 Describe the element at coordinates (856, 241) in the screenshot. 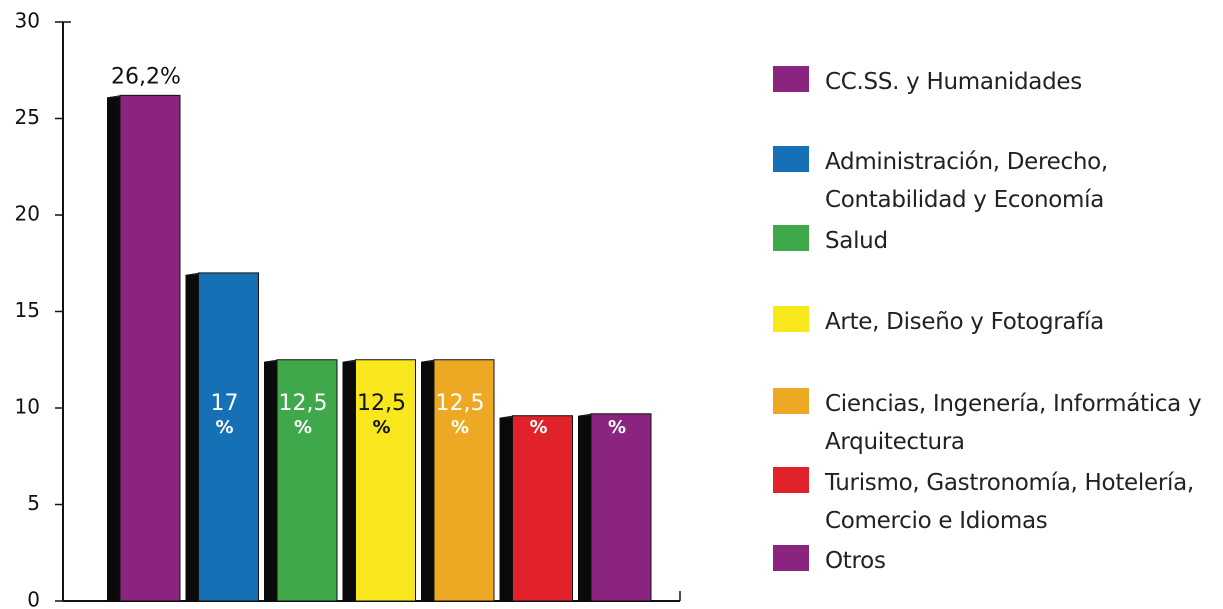

I see `legend-label: Salud` at that location.